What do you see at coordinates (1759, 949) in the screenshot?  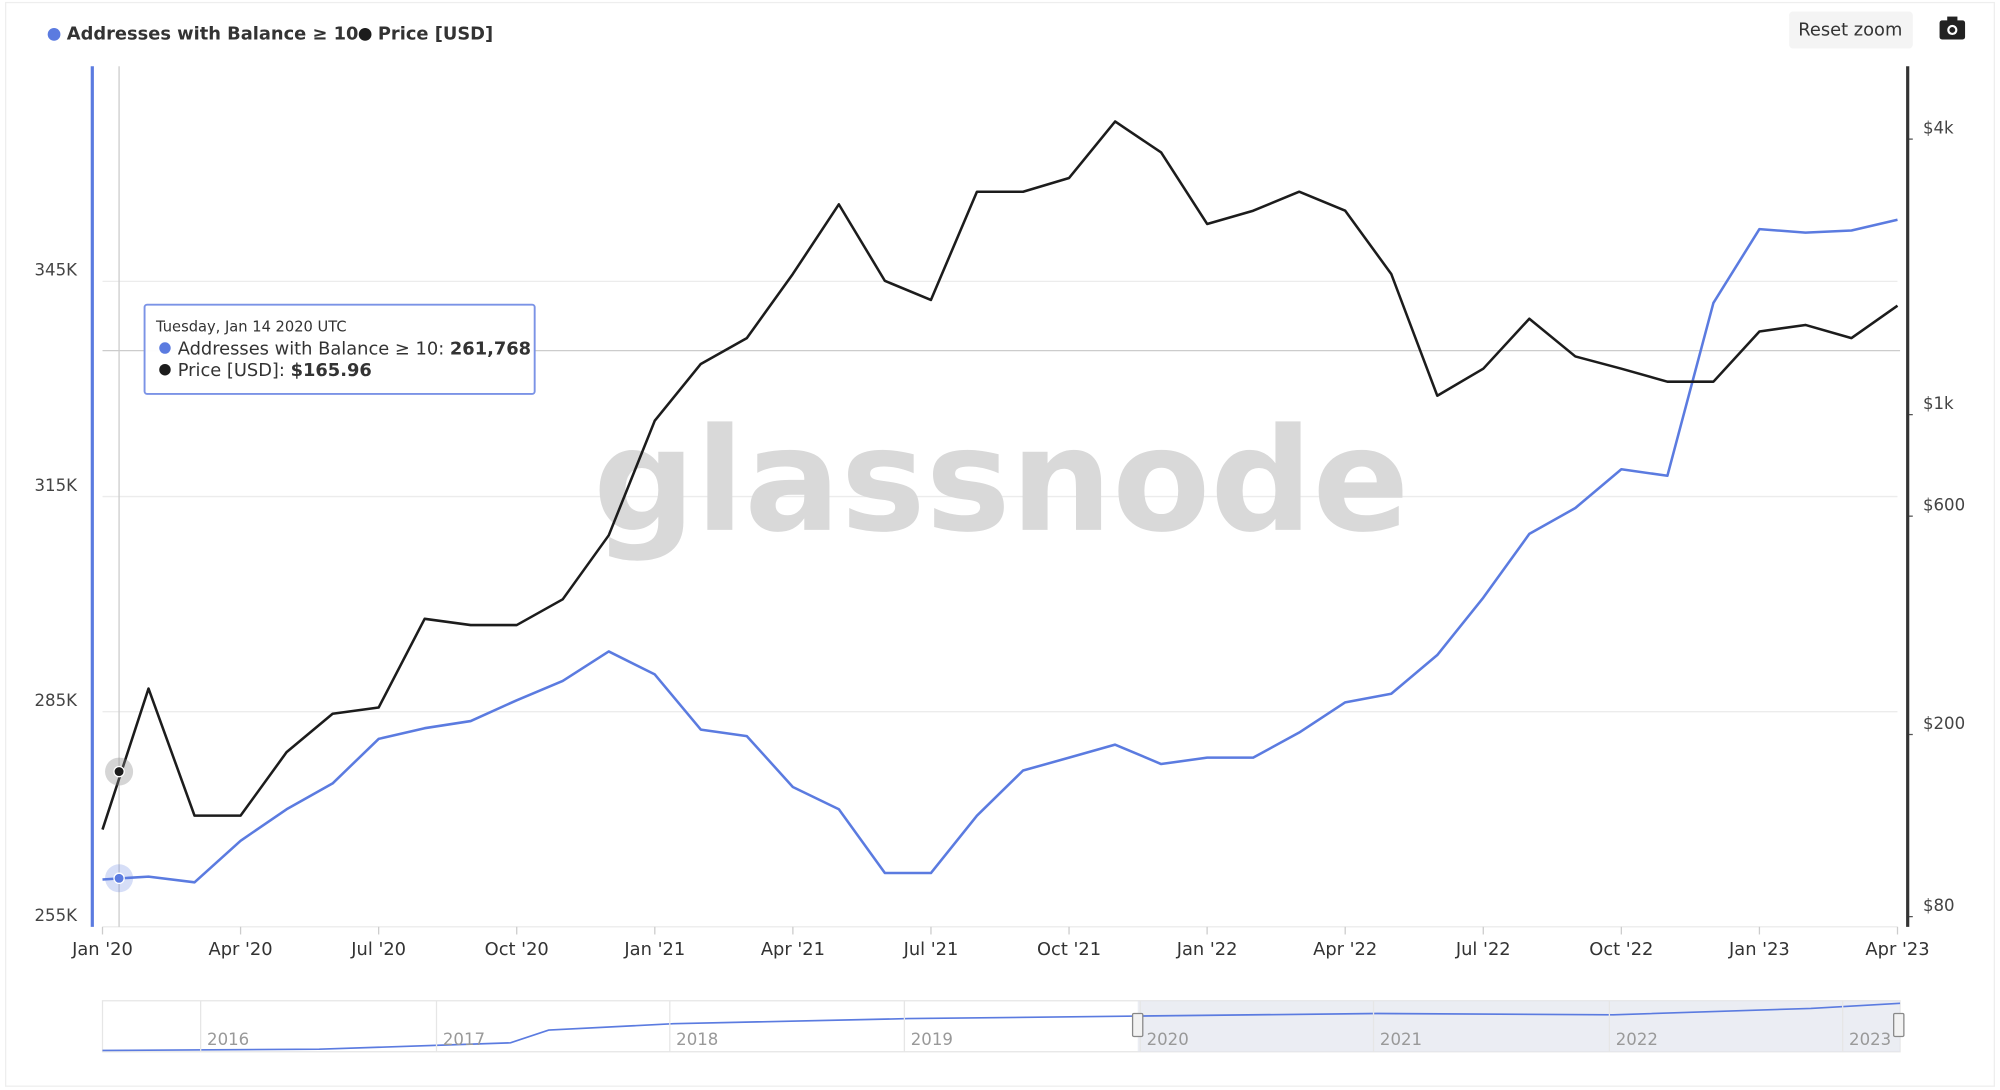 I see `x-tick-label: Jan '23` at bounding box center [1759, 949].